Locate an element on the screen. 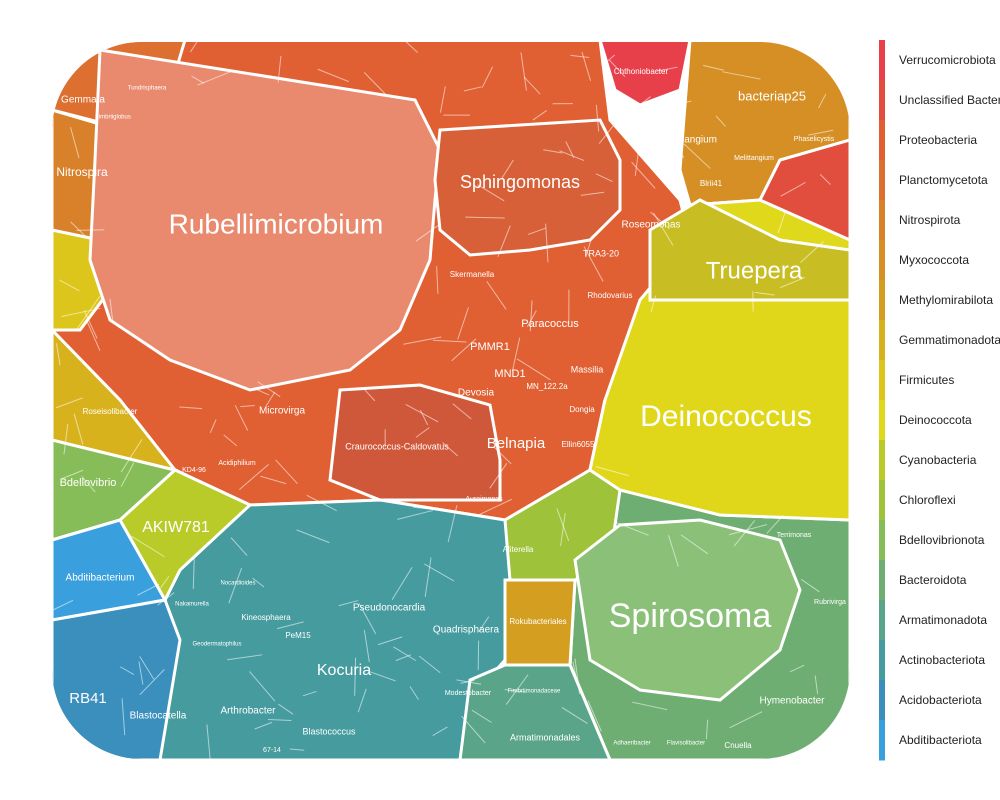 The width and height of the screenshot is (1000, 800). genus-label: Geodermatophilus is located at coordinates (216, 645).